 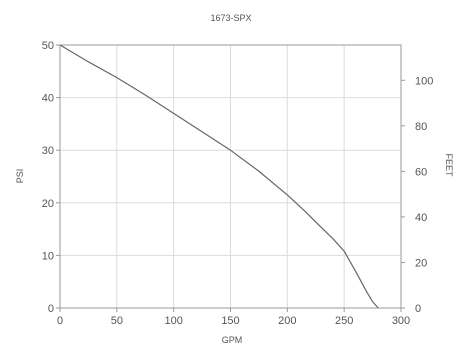 What do you see at coordinates (232, 340) in the screenshot?
I see `x-axis-title: GPM` at bounding box center [232, 340].